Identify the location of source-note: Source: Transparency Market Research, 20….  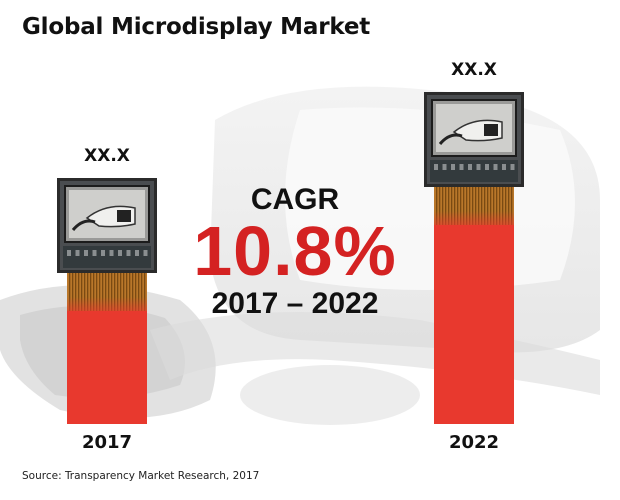
(141, 476).